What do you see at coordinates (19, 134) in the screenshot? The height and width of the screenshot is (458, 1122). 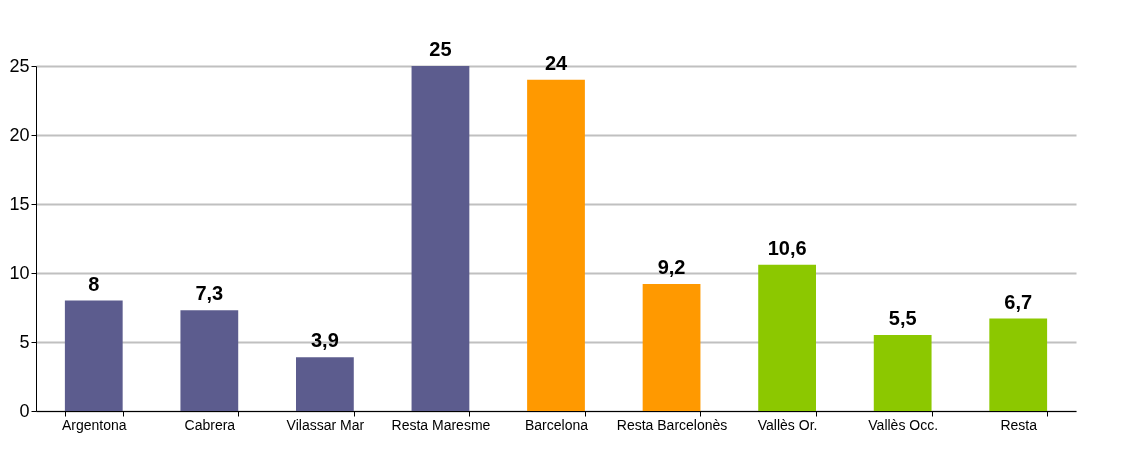 I see `y-tick-label: 20` at bounding box center [19, 134].